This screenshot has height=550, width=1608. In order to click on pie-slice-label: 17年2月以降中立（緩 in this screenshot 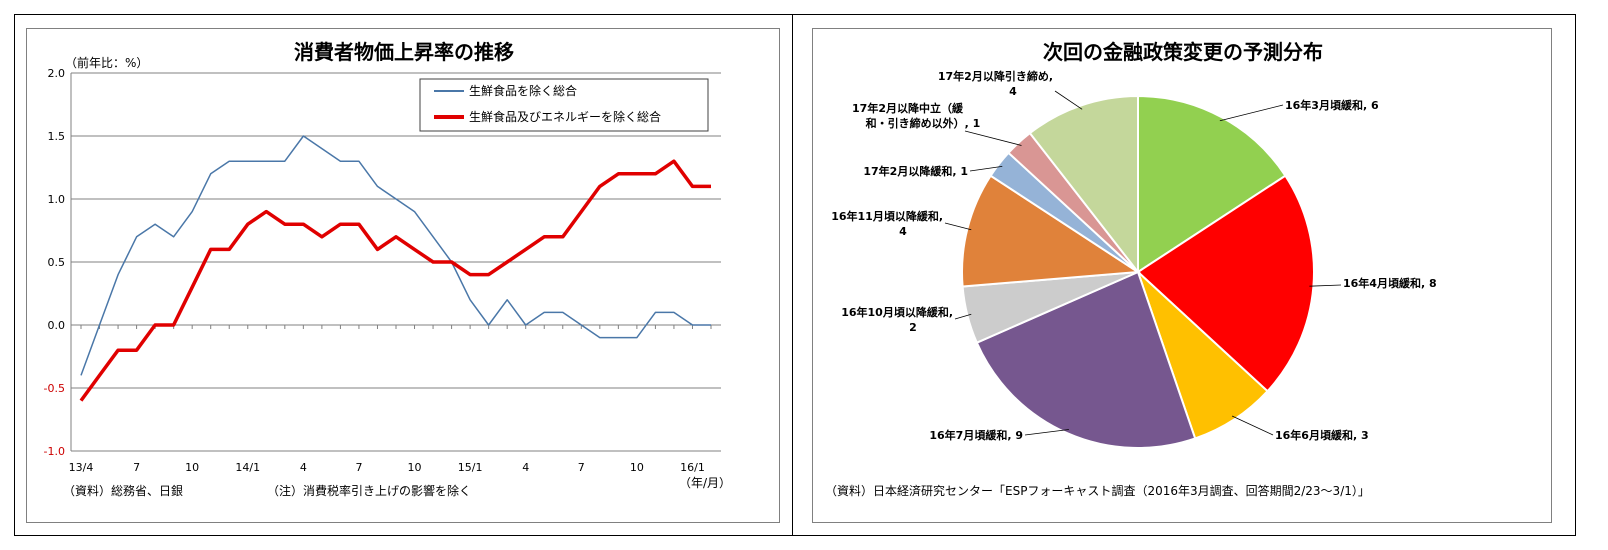, I will do `click(908, 108)`.